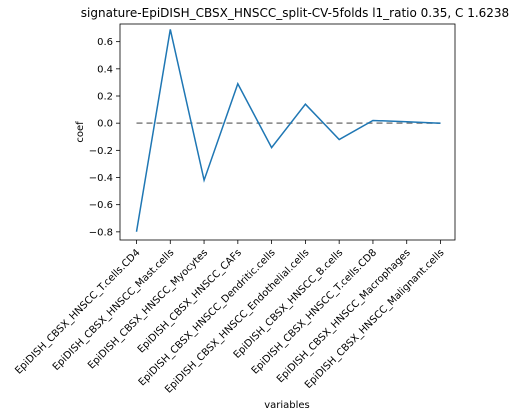 The width and height of the screenshot is (510, 416). I want to click on y-tick-label: −0.4, so click(101, 178).